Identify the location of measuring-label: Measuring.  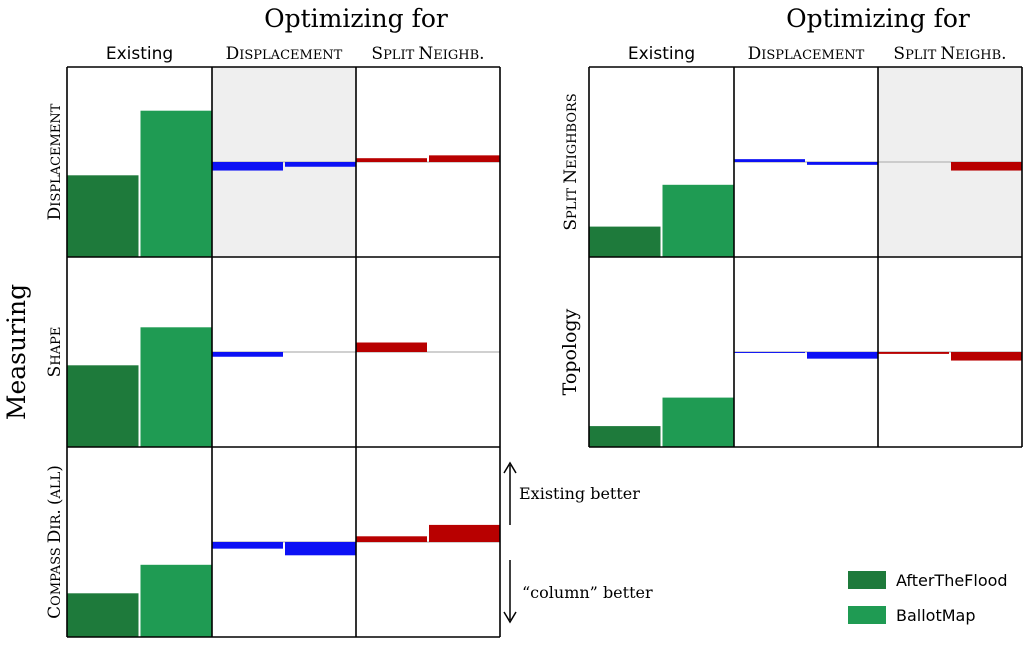
(16, 352).